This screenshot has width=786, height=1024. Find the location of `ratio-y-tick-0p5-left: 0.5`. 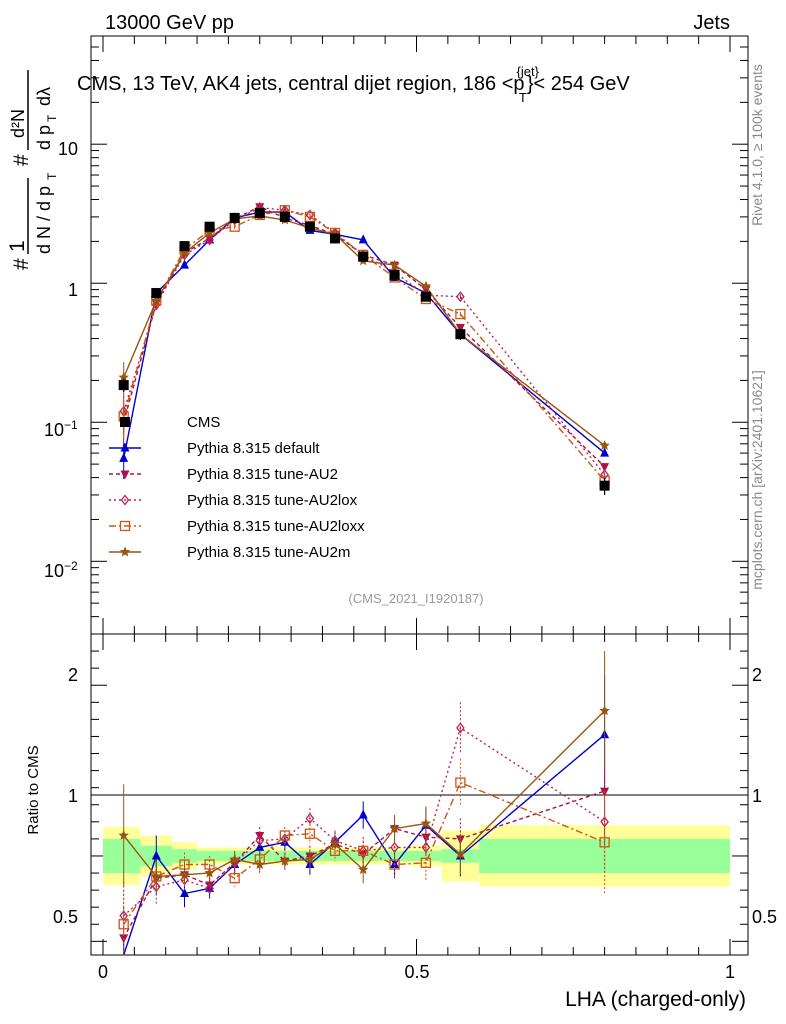

ratio-y-tick-0p5-left: 0.5 is located at coordinates (65, 917).